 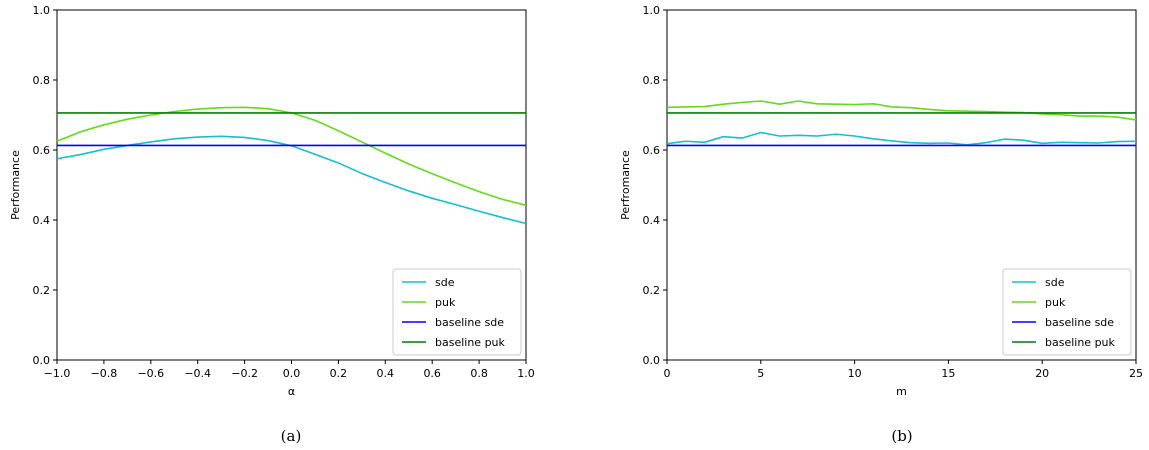 What do you see at coordinates (197, 373) in the screenshot?
I see `x-tick-label: −0.4` at bounding box center [197, 373].